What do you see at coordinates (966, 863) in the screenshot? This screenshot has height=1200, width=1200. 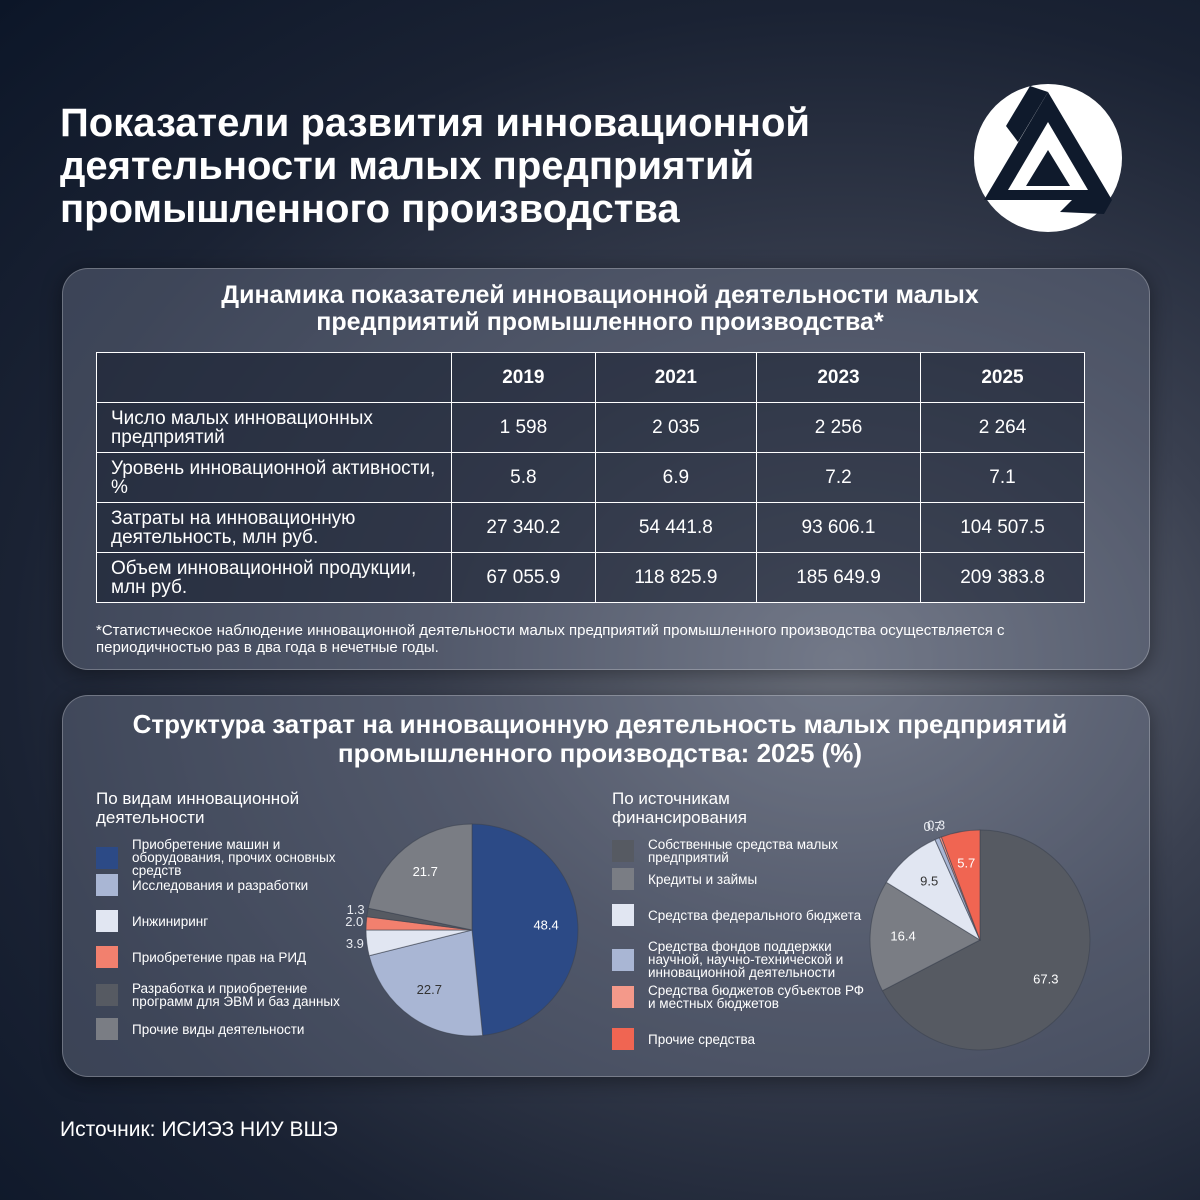 I see `data-label: 5.7` at bounding box center [966, 863].